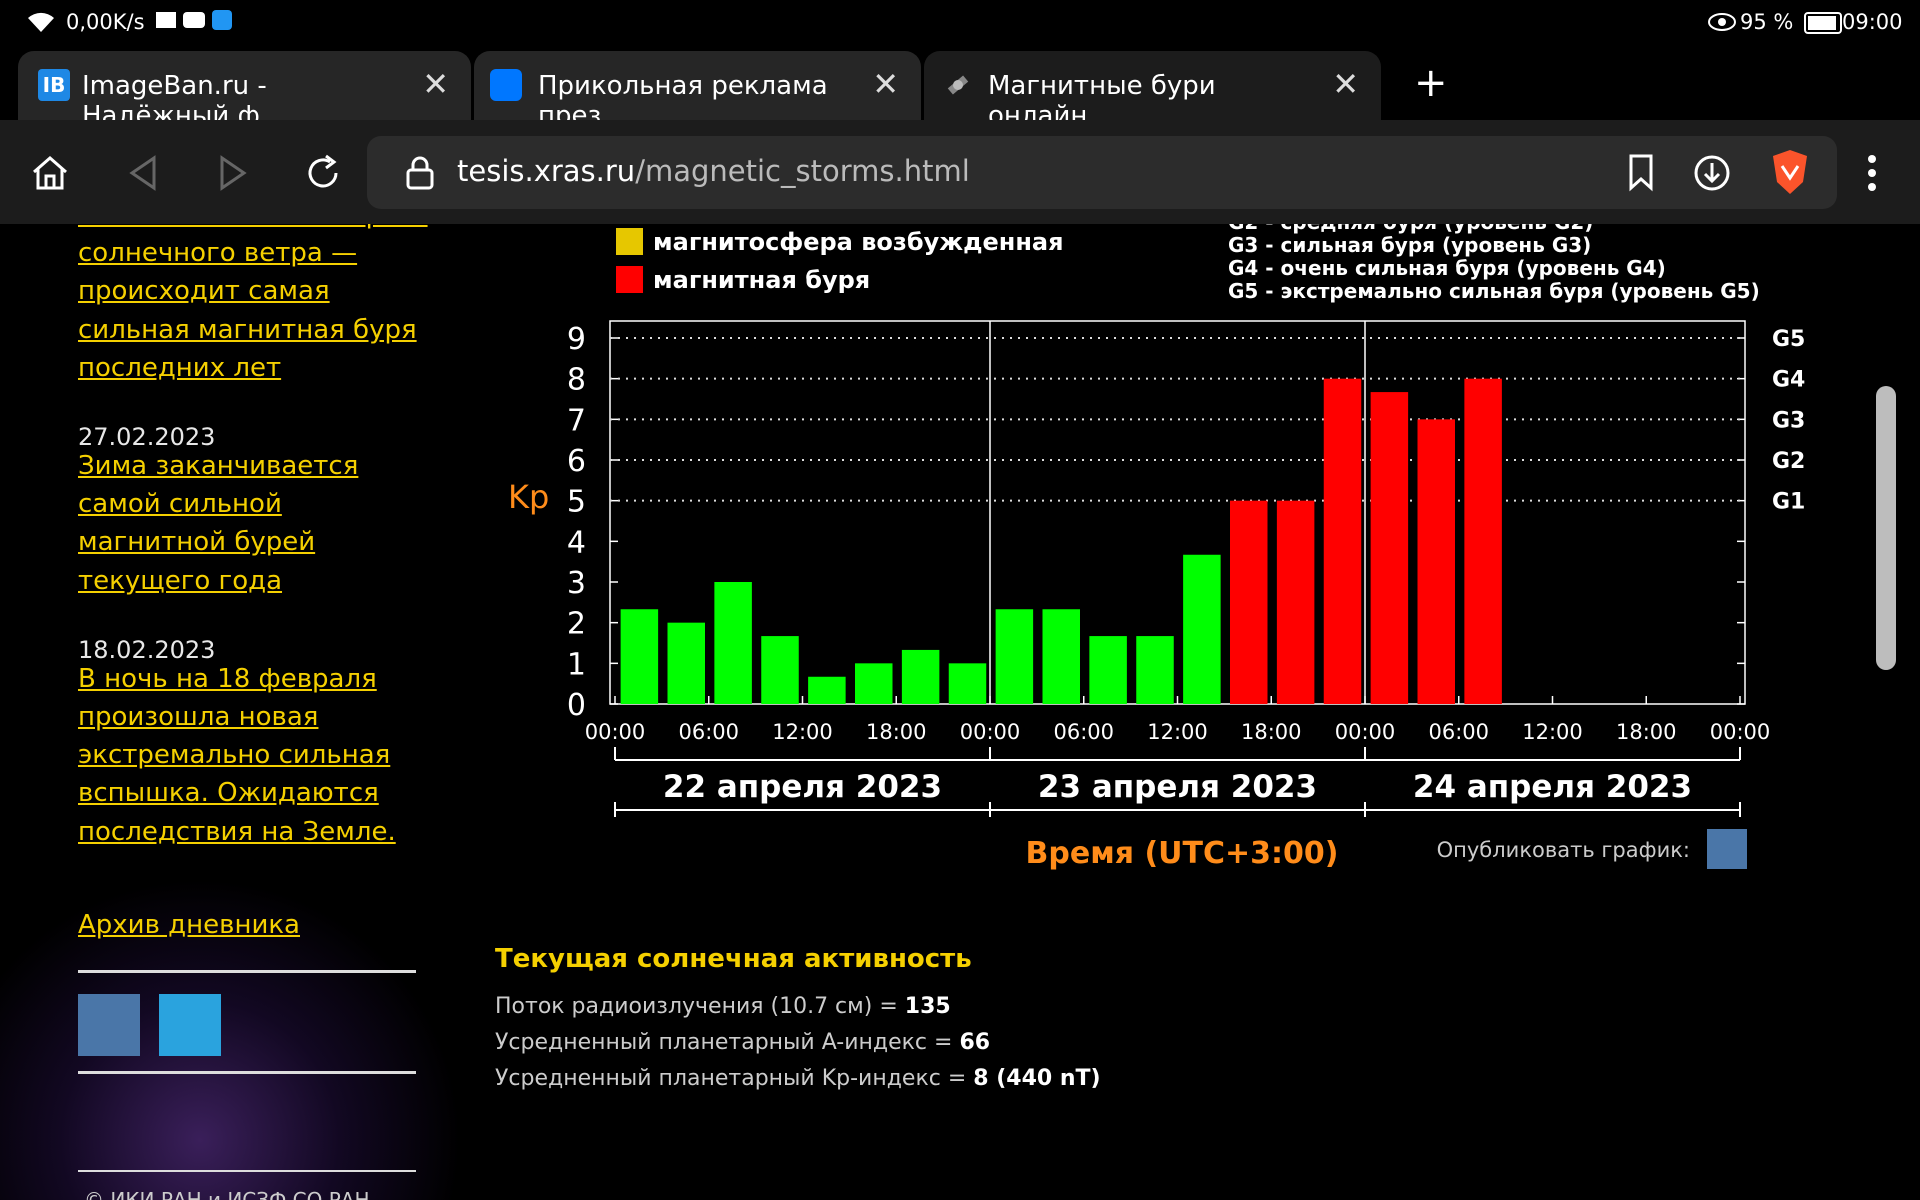 Image resolution: width=1920 pixels, height=1200 pixels. What do you see at coordinates (1788, 339) in the screenshot?
I see `y2-tick-label: G5` at bounding box center [1788, 339].